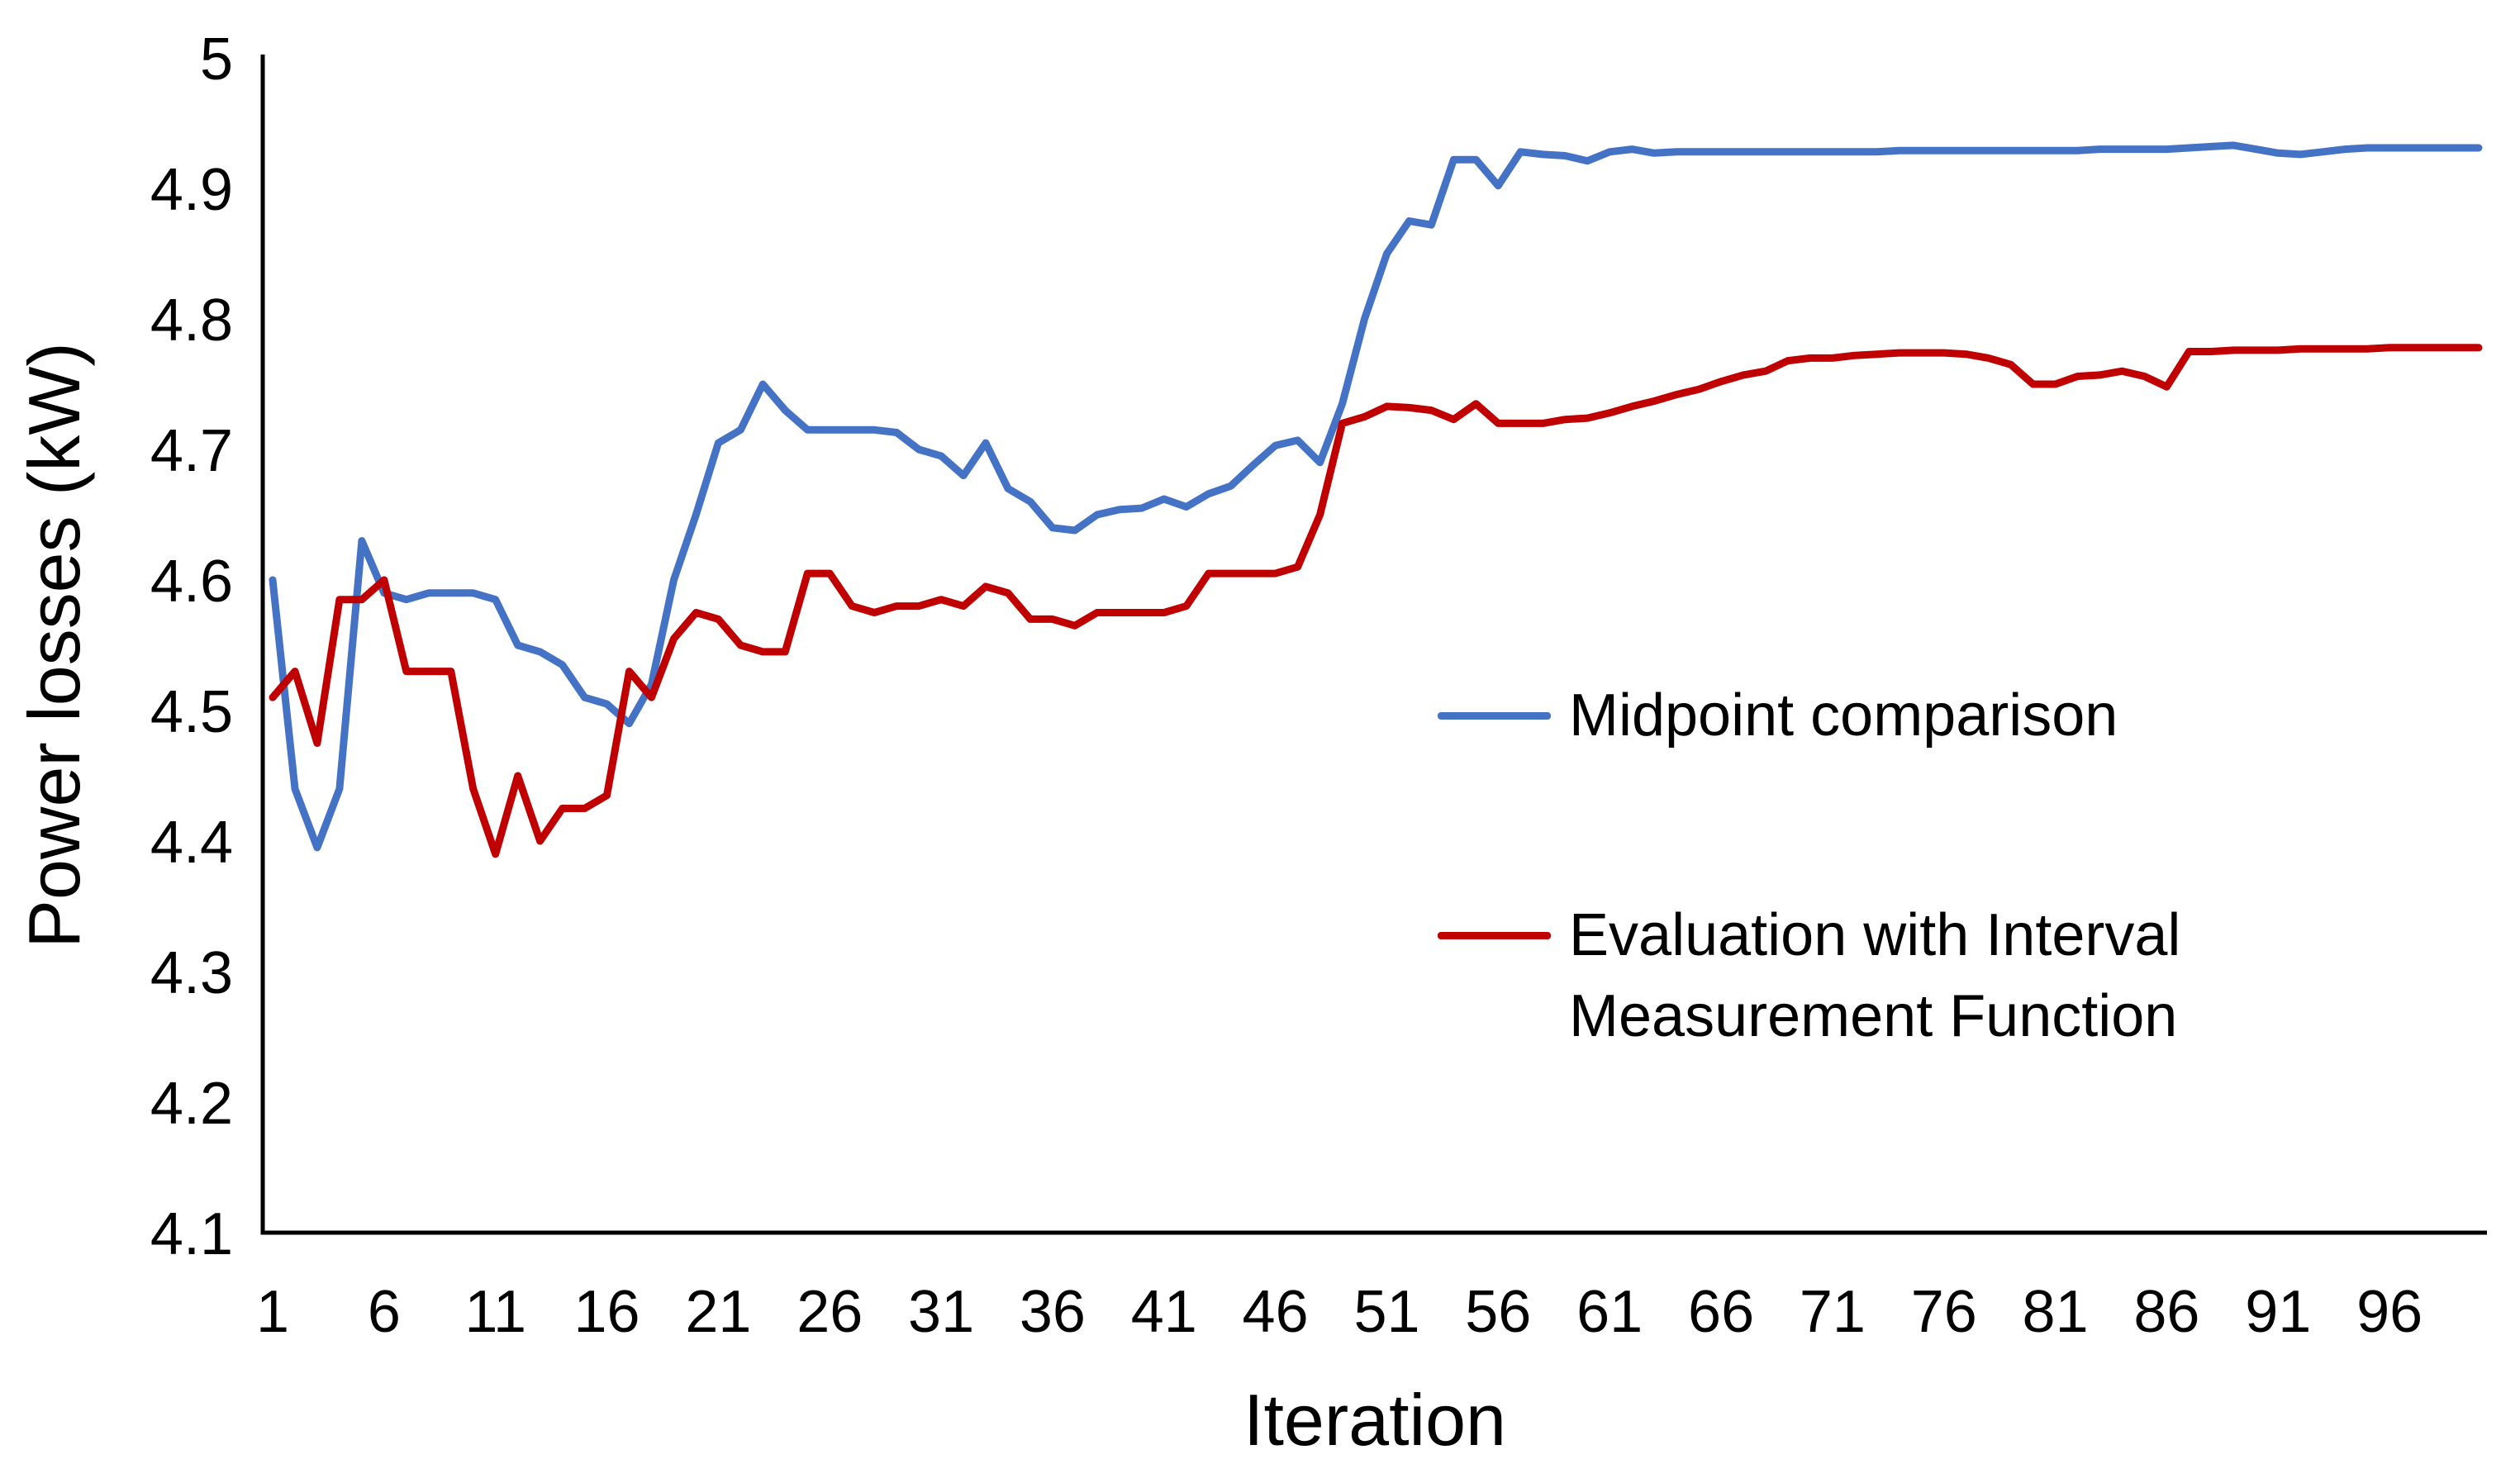  What do you see at coordinates (829, 1312) in the screenshot?
I see `x-tick-label: 26` at bounding box center [829, 1312].